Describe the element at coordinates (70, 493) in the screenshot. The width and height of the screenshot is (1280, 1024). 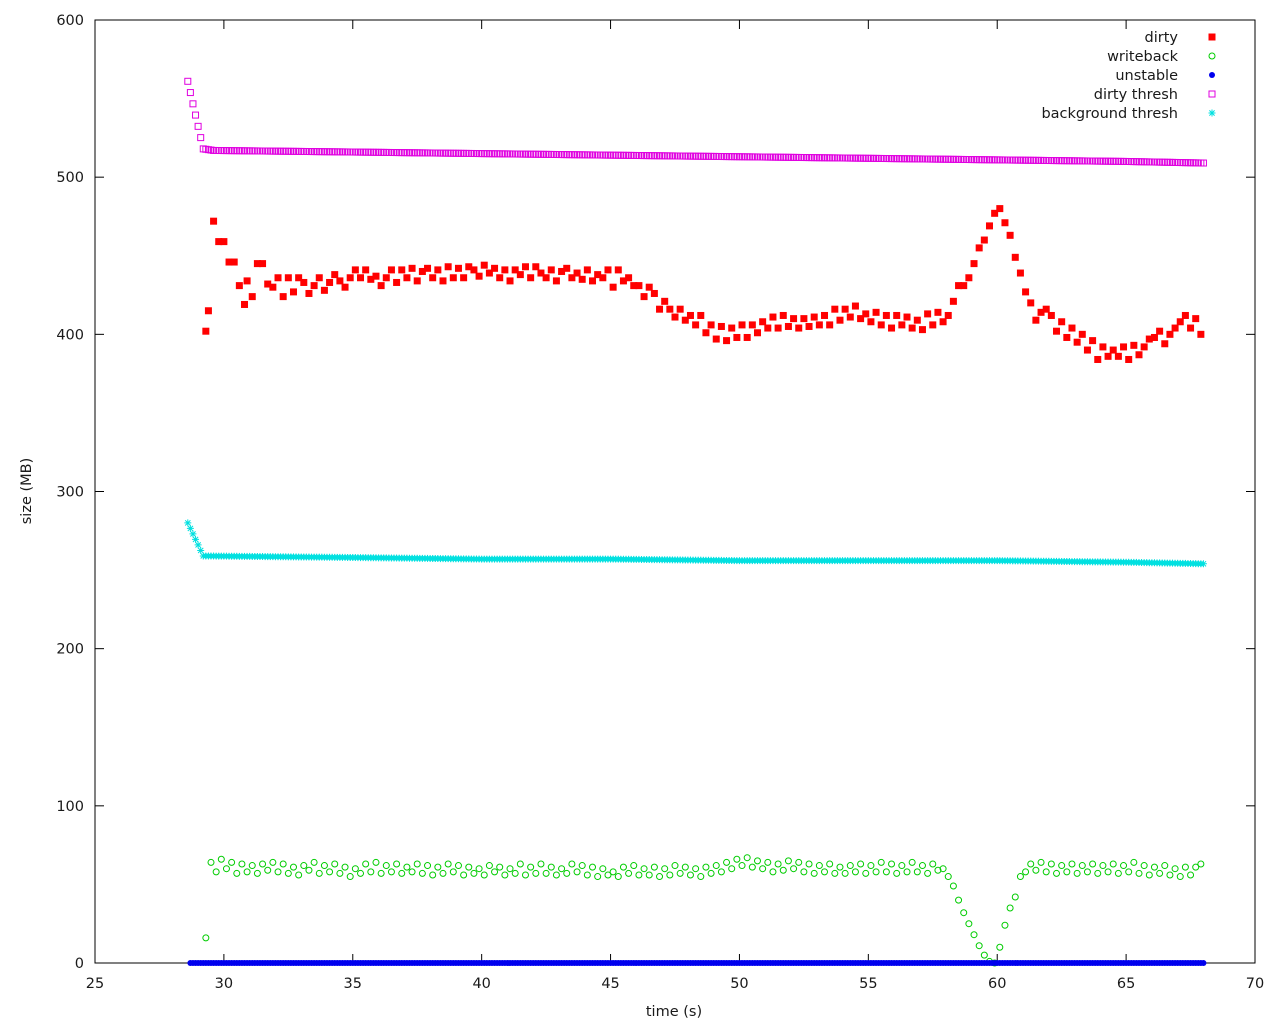
I see `y-tick-label: 300` at that location.